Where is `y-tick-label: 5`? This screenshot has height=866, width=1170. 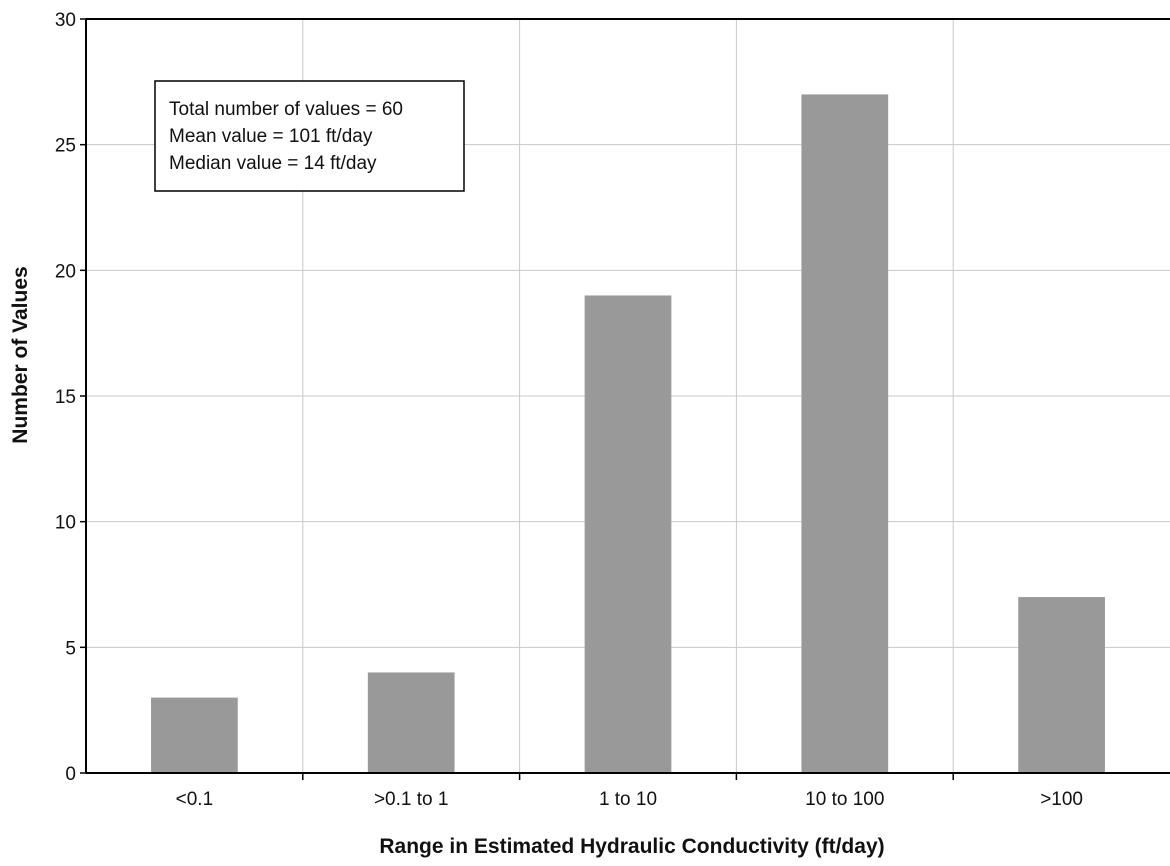
y-tick-label: 5 is located at coordinates (70, 648).